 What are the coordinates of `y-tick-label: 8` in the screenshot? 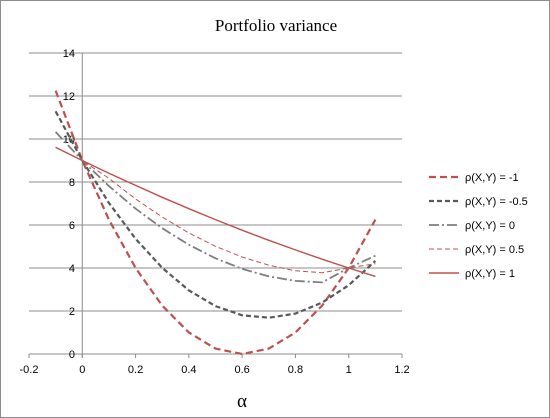 It's located at (72, 183).